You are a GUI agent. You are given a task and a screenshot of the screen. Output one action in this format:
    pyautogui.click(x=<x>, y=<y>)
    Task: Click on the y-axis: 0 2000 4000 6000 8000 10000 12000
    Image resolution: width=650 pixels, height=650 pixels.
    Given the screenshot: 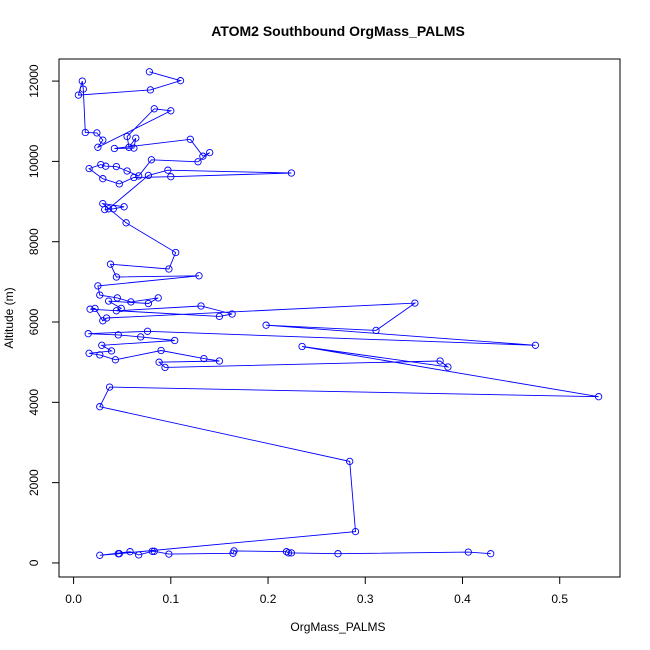 What is the action you would take?
    pyautogui.click(x=43, y=315)
    